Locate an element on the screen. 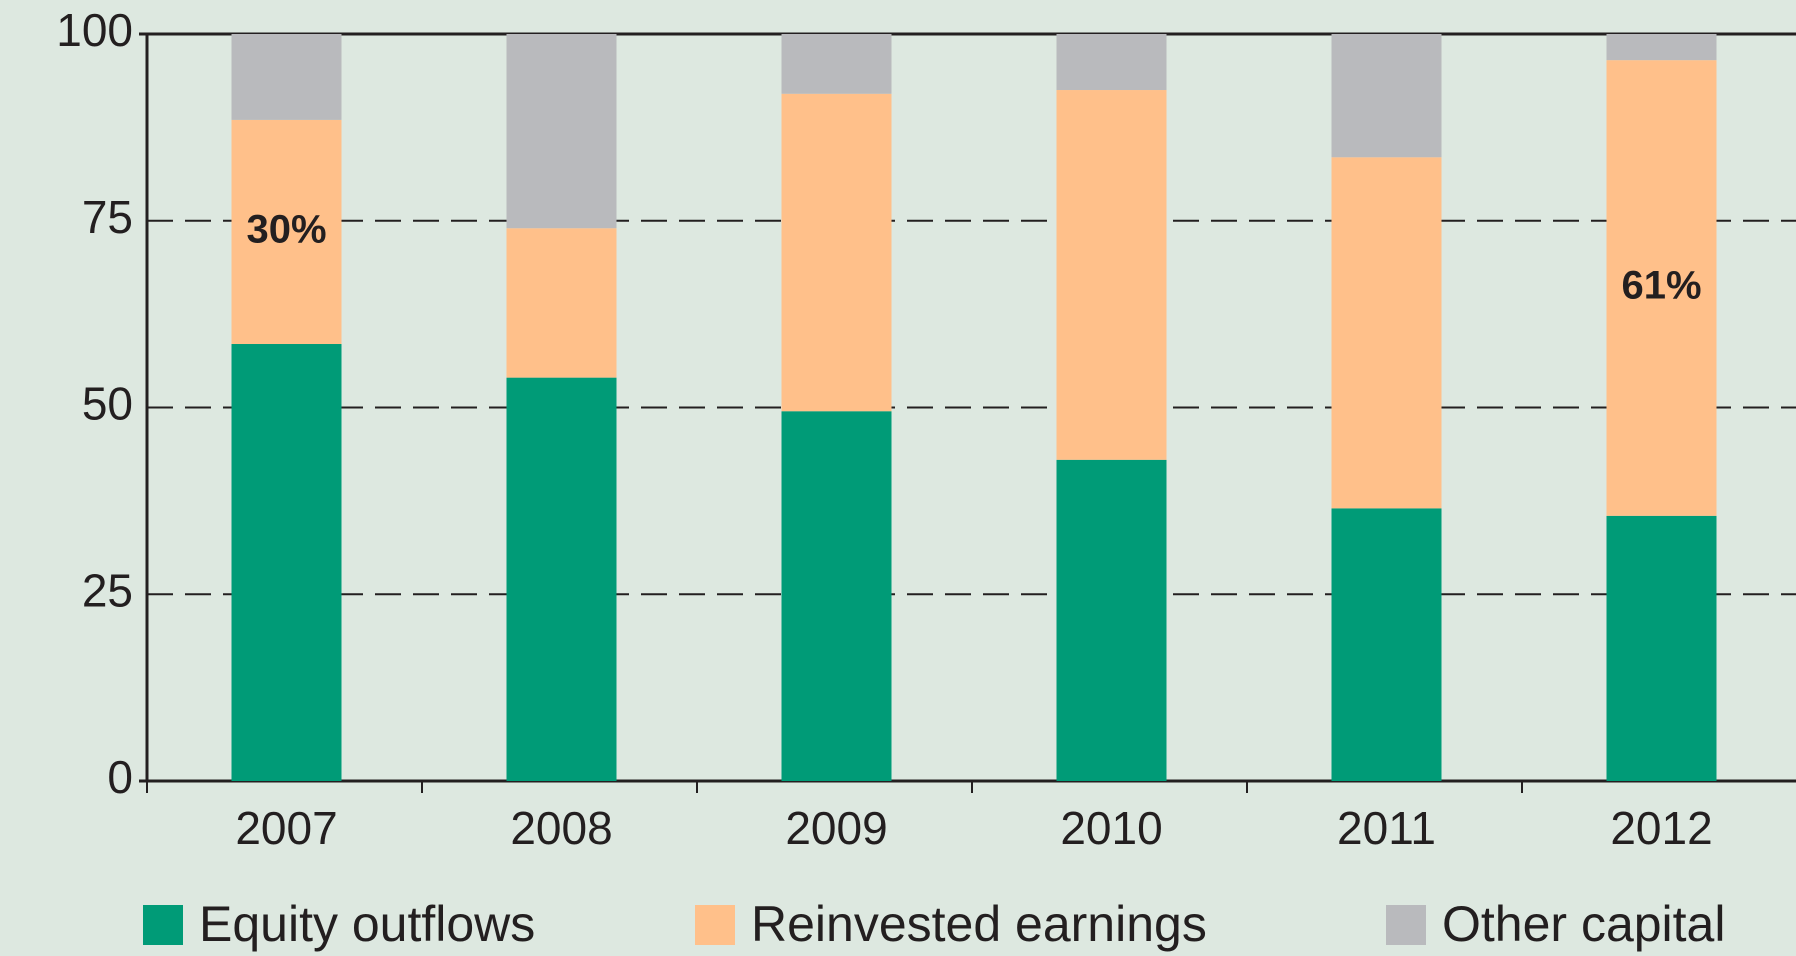  x-tick-label: 2011 is located at coordinates (1386, 828).